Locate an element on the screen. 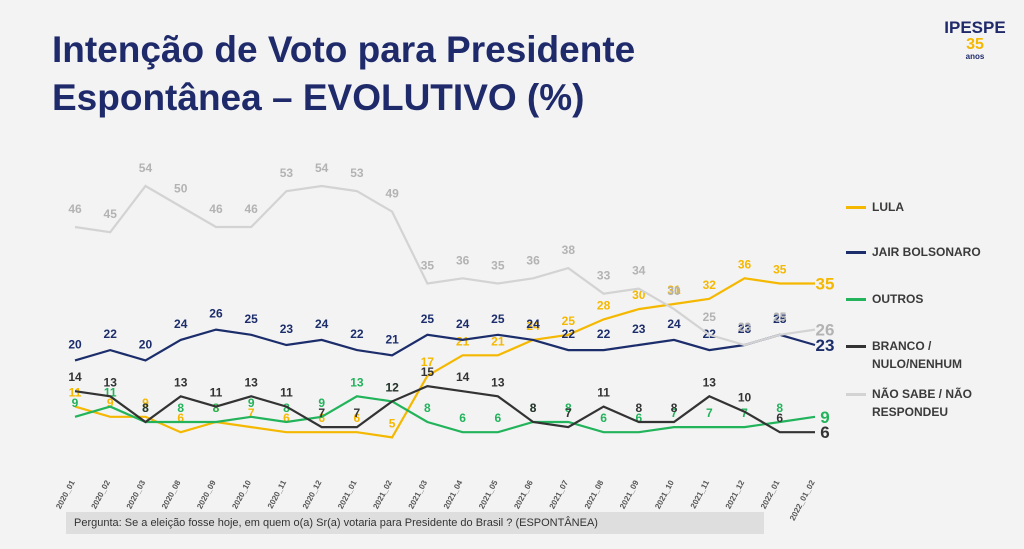 The height and width of the screenshot is (549, 1024). value-label: 10 is located at coordinates (745, 398).